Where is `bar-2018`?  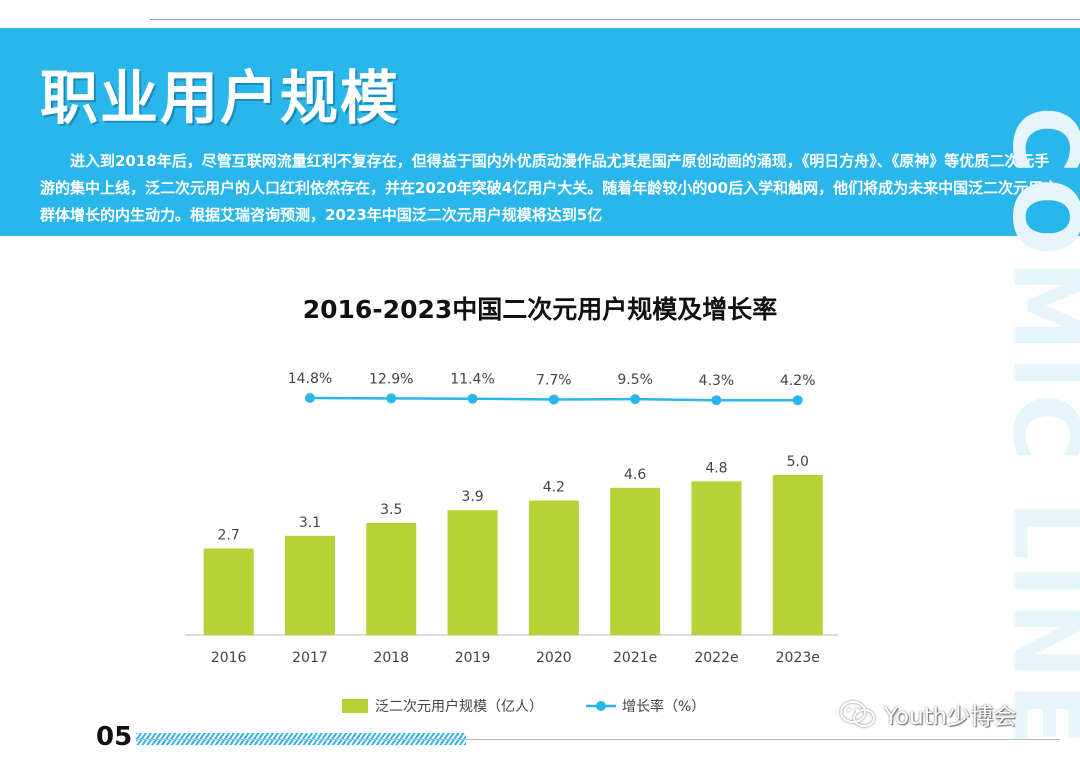 bar-2018 is located at coordinates (391, 579).